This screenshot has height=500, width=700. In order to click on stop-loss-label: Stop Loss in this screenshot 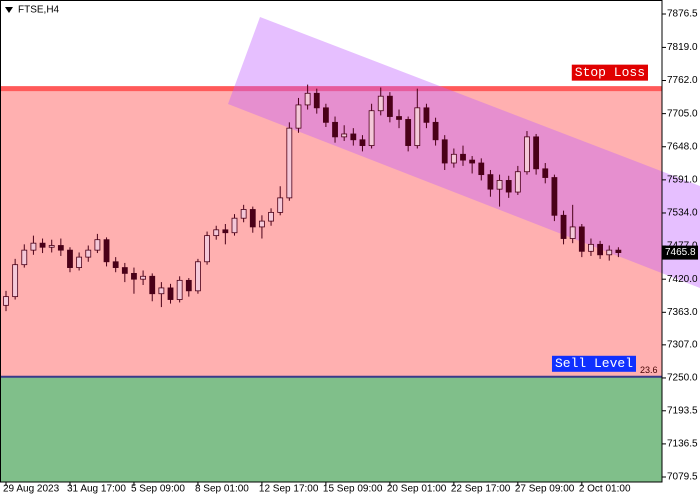, I will do `click(610, 72)`.